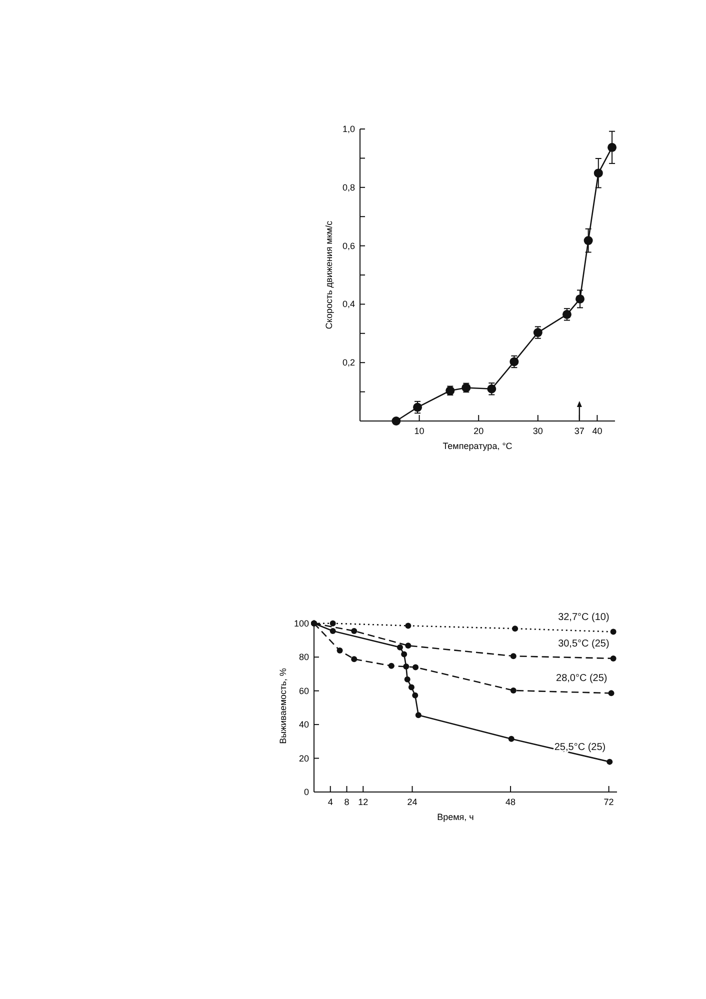 This screenshot has width=706, height=999. I want to click on x-tick-label: 20, so click(479, 431).